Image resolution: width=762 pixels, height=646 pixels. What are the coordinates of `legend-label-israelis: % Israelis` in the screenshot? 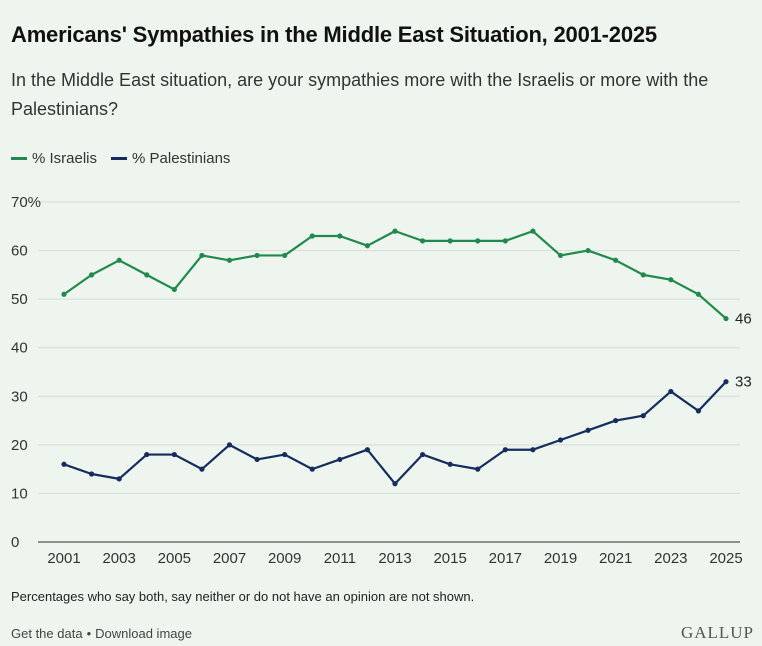 It's located at (65, 158).